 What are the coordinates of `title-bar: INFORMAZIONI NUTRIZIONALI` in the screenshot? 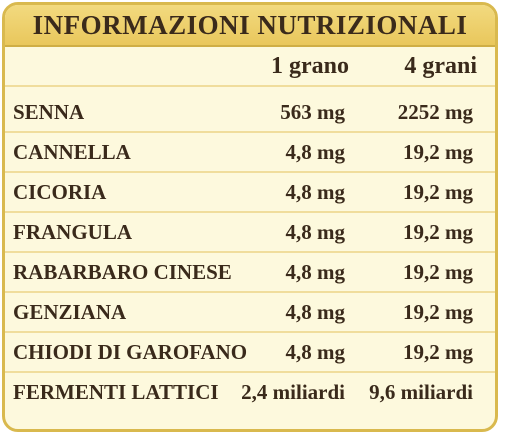 It's located at (250, 26).